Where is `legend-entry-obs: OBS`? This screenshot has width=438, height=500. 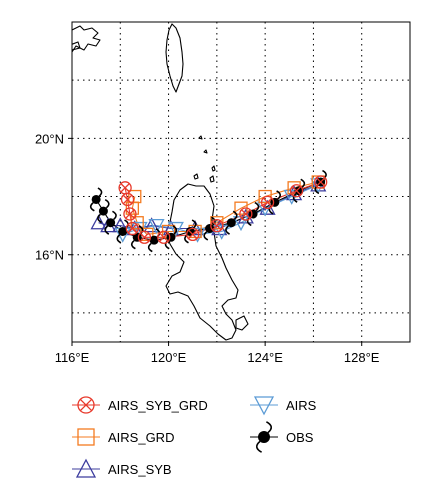
legend-entry-obs: OBS is located at coordinates (282, 437).